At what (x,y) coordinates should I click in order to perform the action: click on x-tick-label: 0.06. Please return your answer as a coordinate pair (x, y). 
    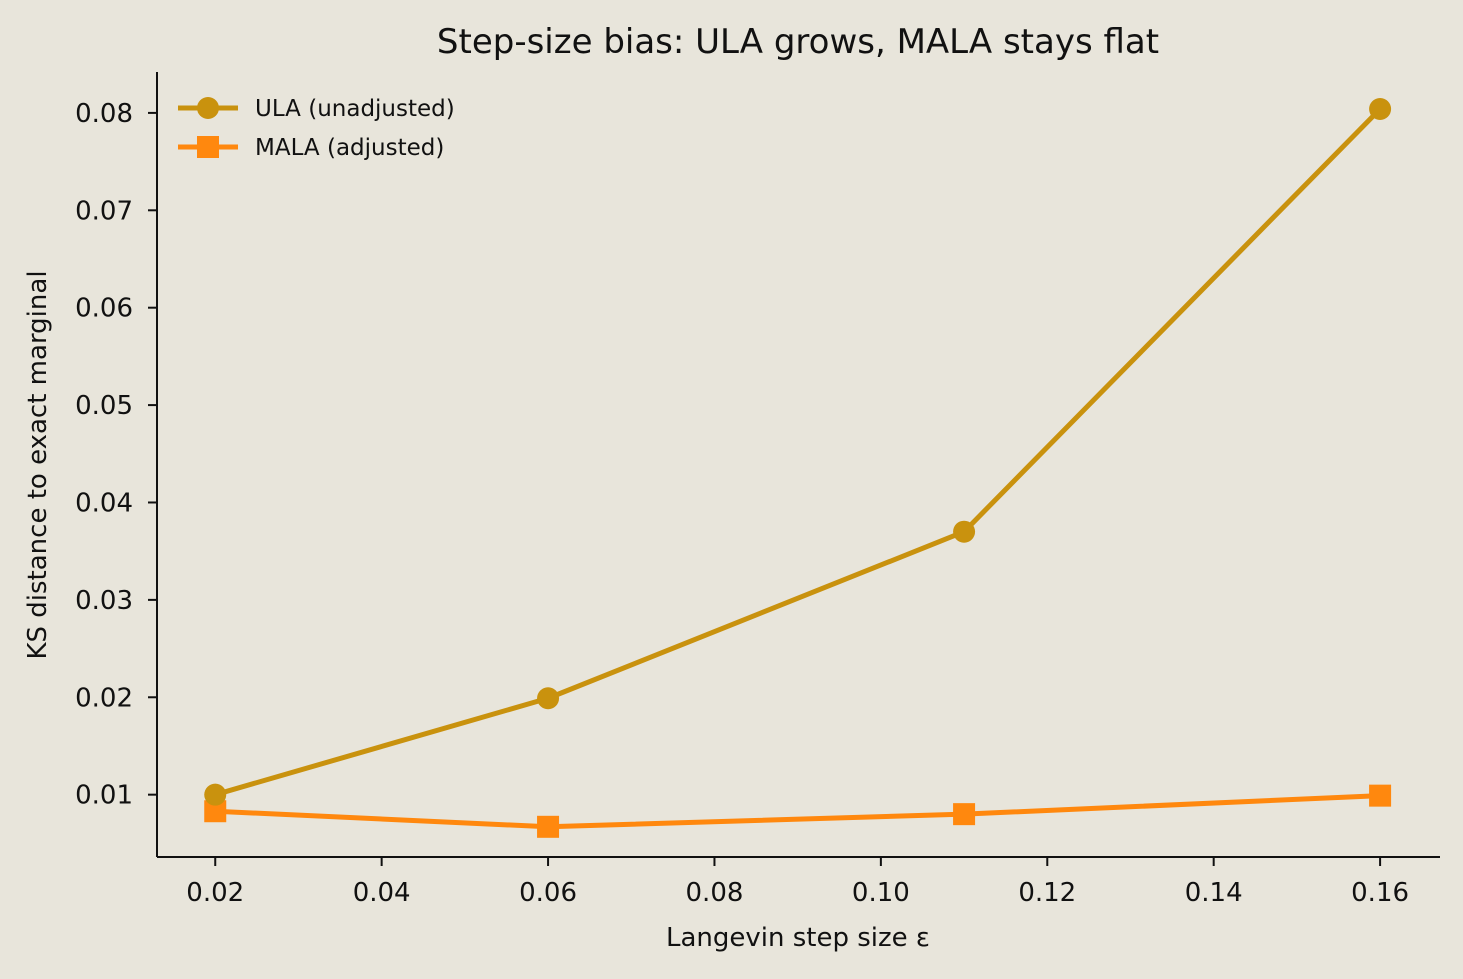
    Looking at the image, I should click on (548, 893).